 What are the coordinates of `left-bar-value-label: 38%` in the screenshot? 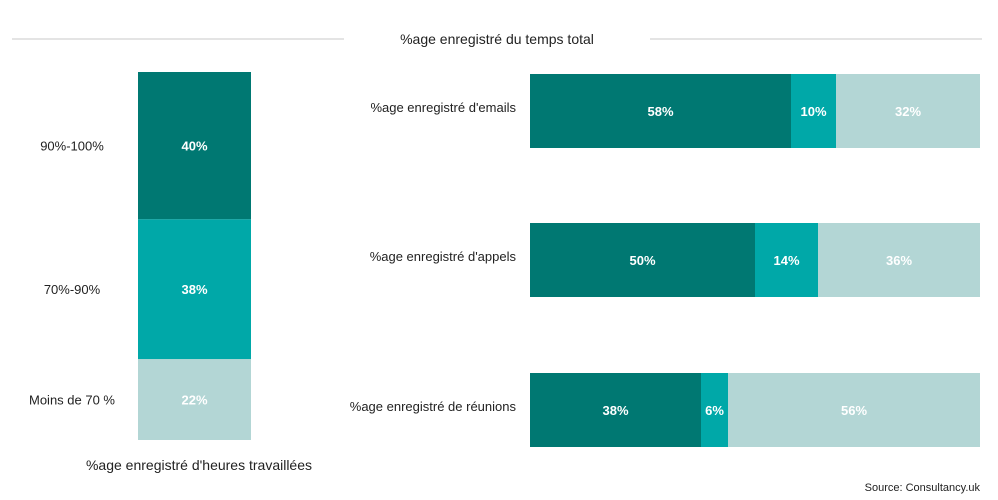 It's located at (194, 289).